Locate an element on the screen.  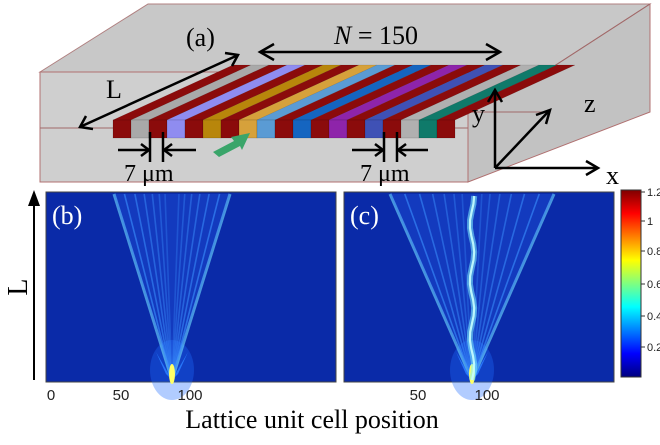
panel-b-label: (b) is located at coordinates (67, 215).